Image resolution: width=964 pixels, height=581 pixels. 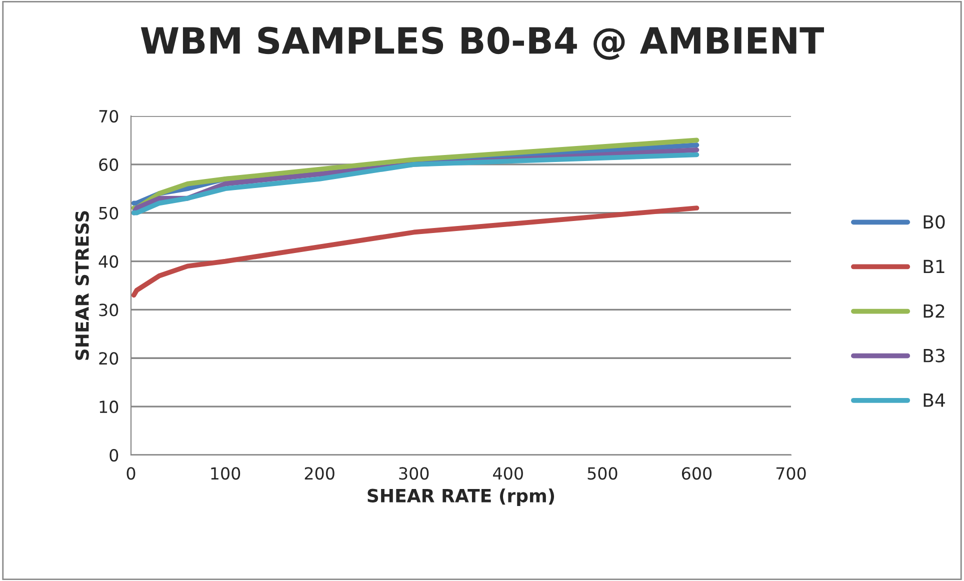 What do you see at coordinates (697, 473) in the screenshot?
I see `x-tick-label: 600` at bounding box center [697, 473].